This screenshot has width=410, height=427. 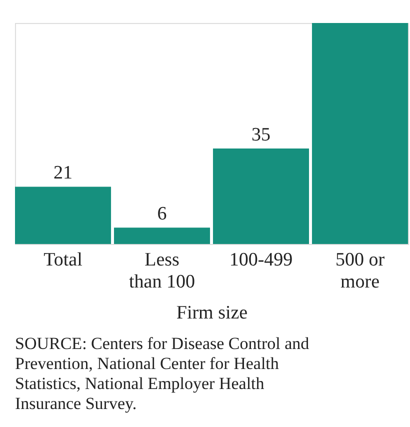 I want to click on x-axis-title: Firm size, so click(x=212, y=313).